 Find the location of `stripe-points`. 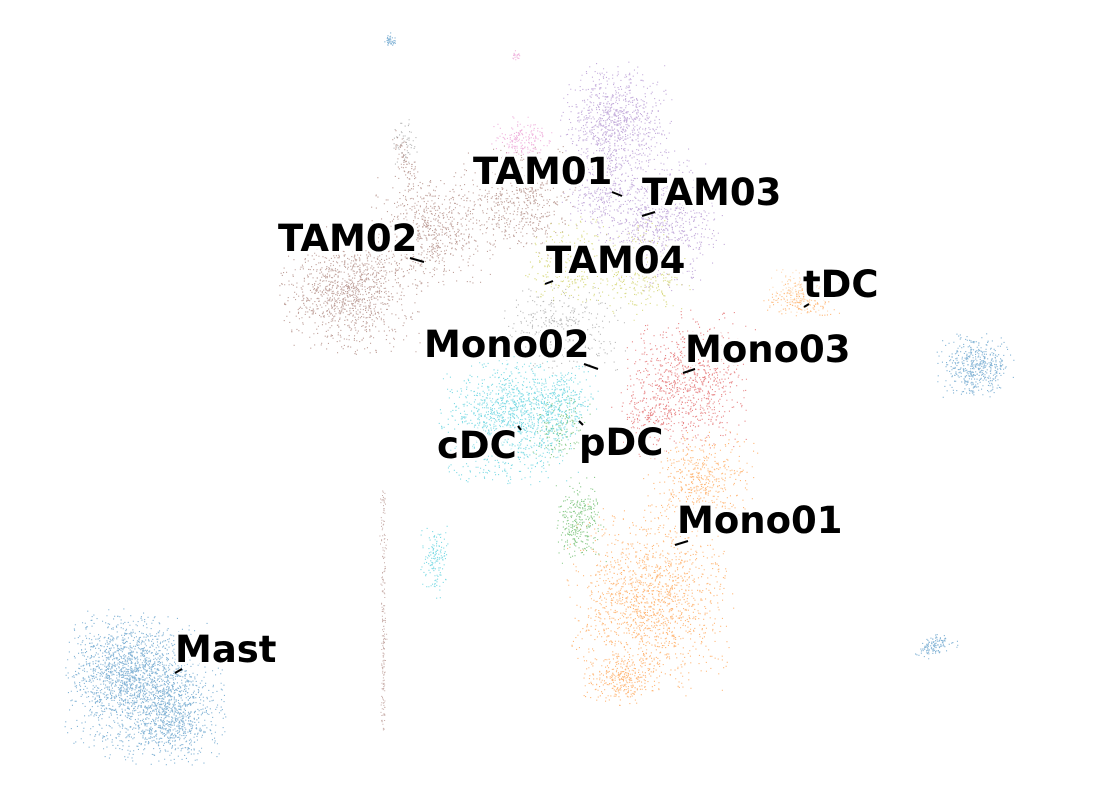

stripe-points is located at coordinates (383, 610).